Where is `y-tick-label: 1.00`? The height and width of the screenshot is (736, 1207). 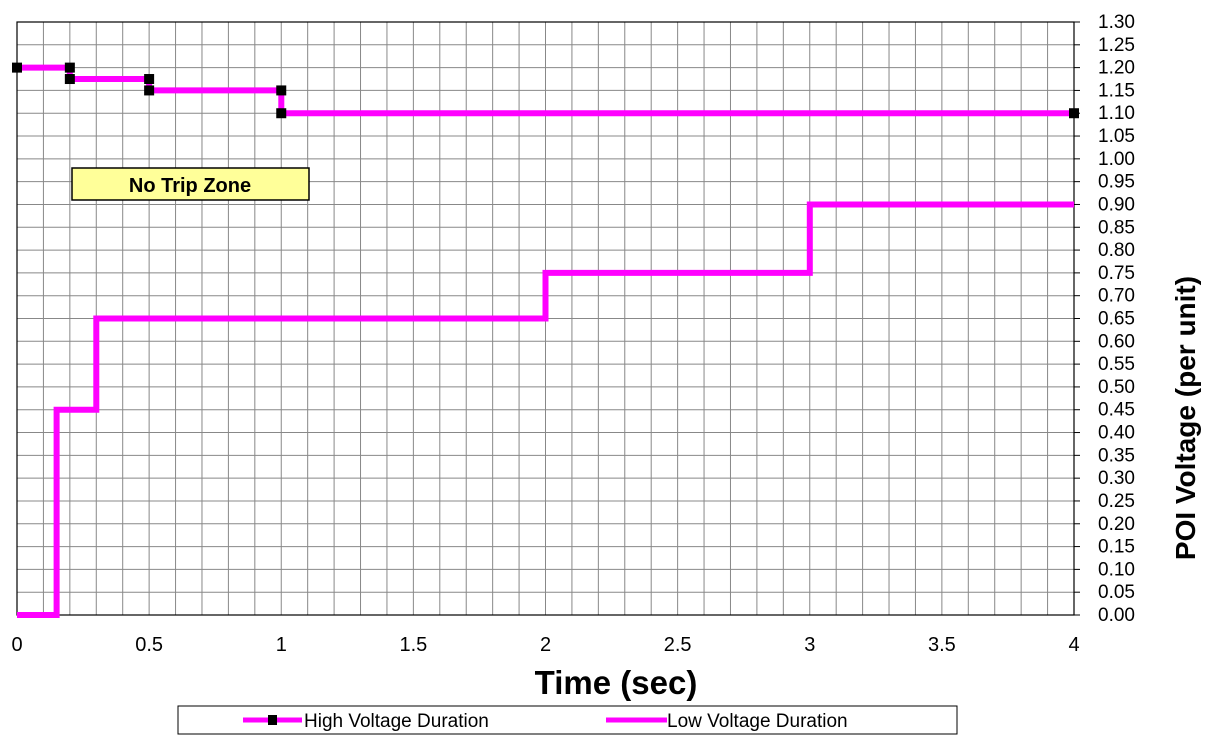
y-tick-label: 1.00 is located at coordinates (1116, 159).